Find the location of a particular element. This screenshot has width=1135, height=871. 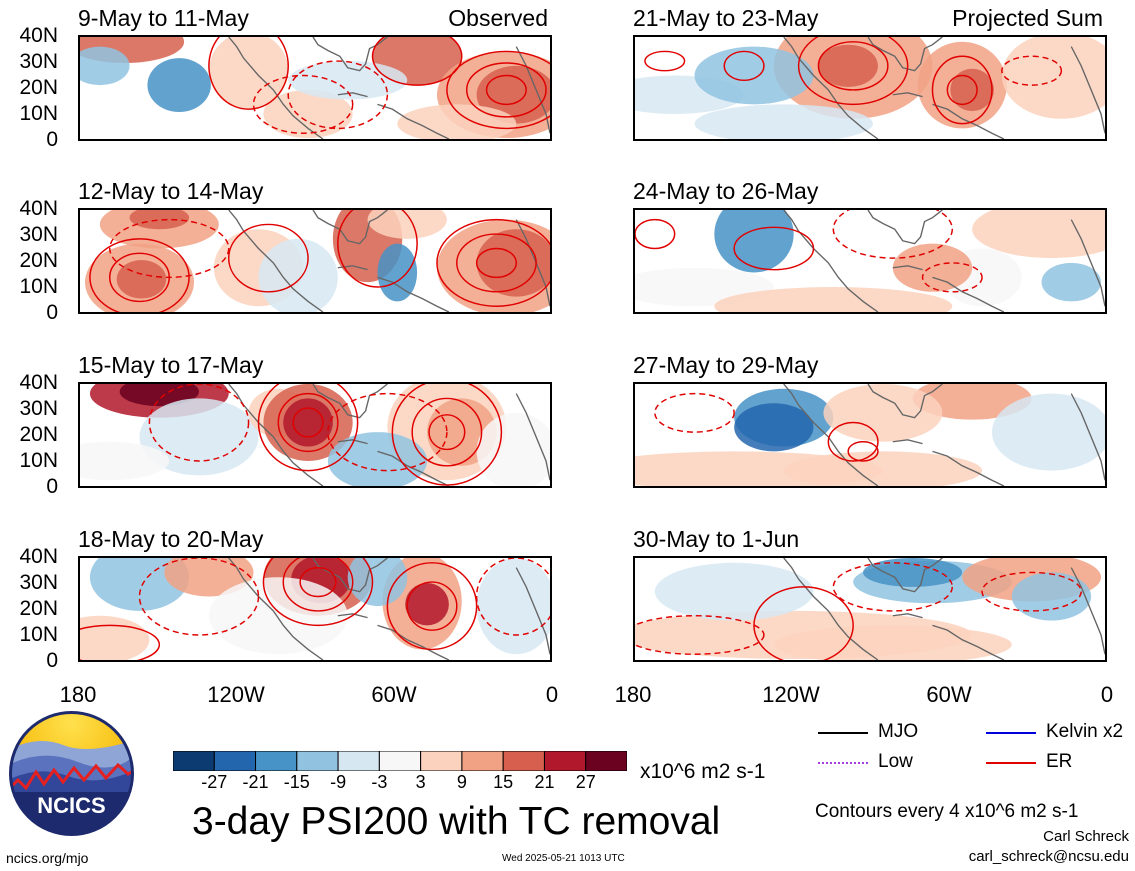

panel-tag: Observed is located at coordinates (498, 18).